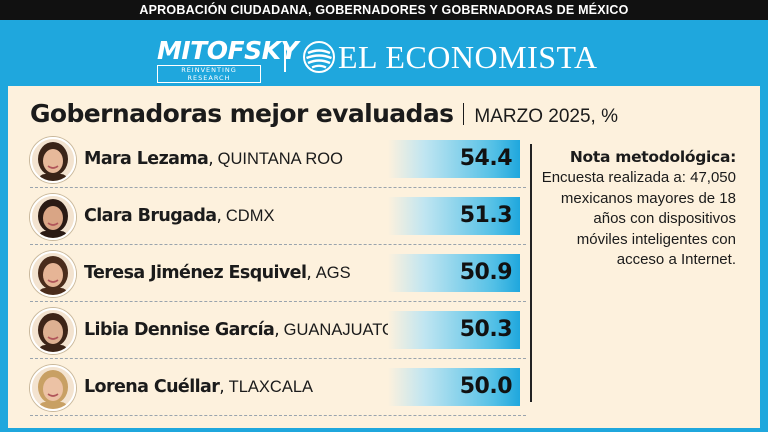 The width and height of the screenshot is (768, 432). Describe the element at coordinates (454, 216) in the screenshot. I see `value-bar: 51.3` at that location.